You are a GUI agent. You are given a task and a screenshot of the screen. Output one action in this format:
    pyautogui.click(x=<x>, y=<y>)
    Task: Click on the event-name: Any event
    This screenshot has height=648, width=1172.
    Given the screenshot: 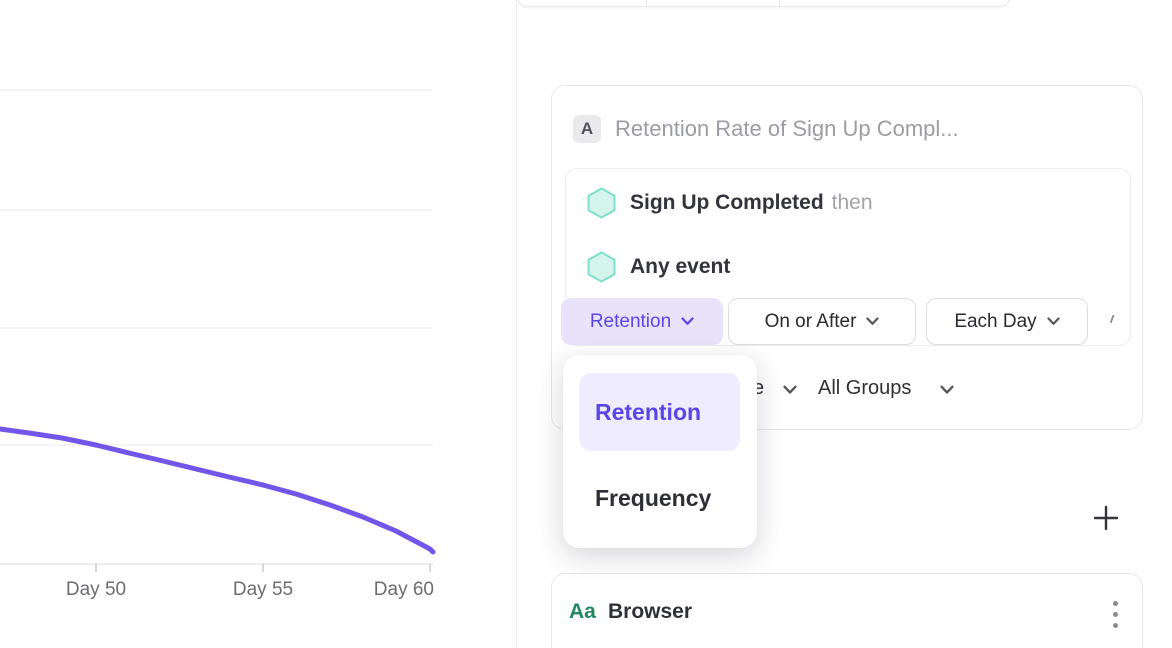 What is the action you would take?
    pyautogui.click(x=680, y=266)
    